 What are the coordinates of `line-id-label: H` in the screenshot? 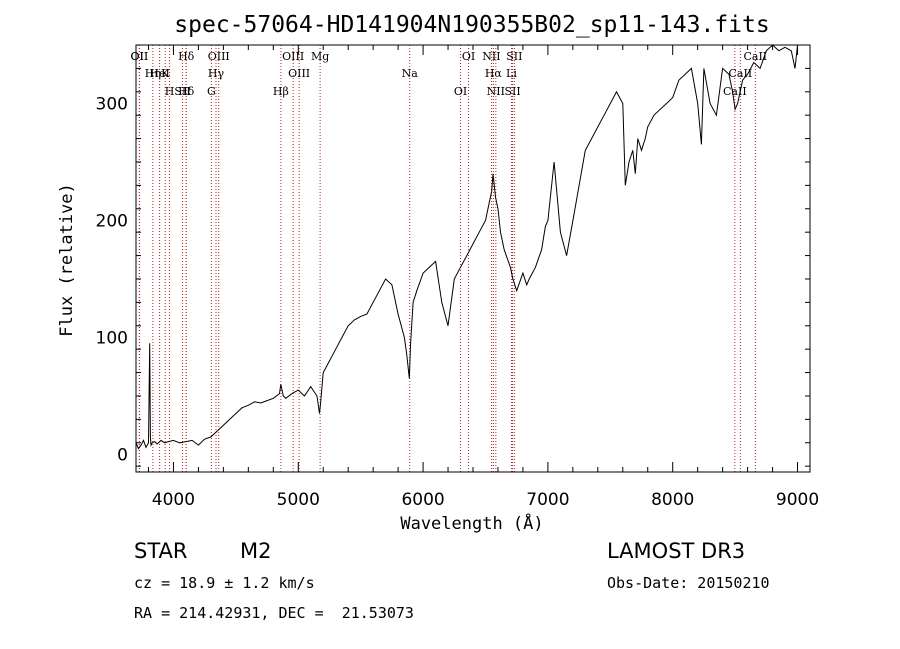 It's located at (170, 91).